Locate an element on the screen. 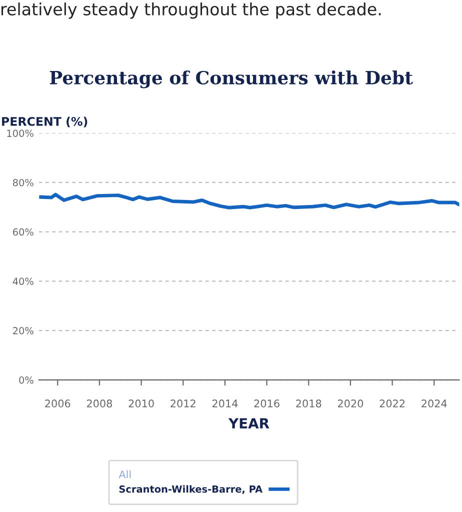 The image size is (462, 512). y-tick-label: 20% is located at coordinates (23, 330).